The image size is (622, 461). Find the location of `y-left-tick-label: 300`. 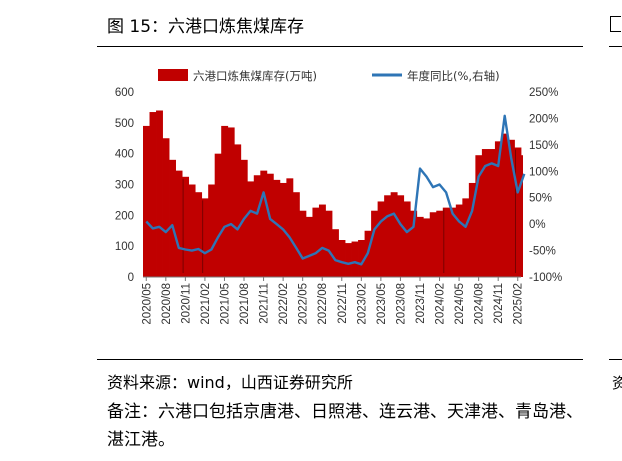

y-left-tick-label: 300 is located at coordinates (124, 186).